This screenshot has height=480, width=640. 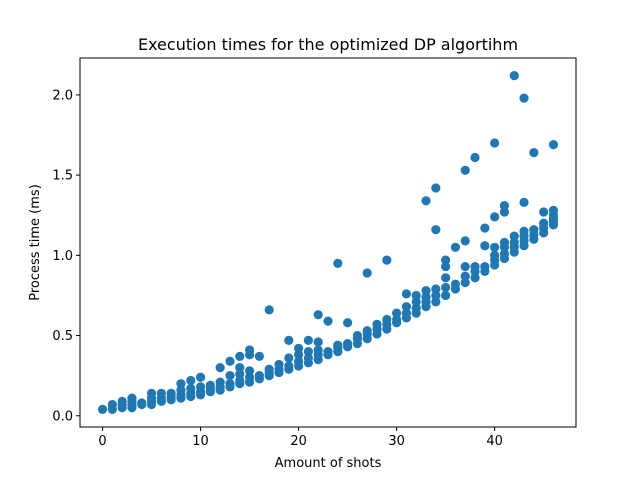 I want to click on y-tick-label: 0.0, so click(x=62, y=416).